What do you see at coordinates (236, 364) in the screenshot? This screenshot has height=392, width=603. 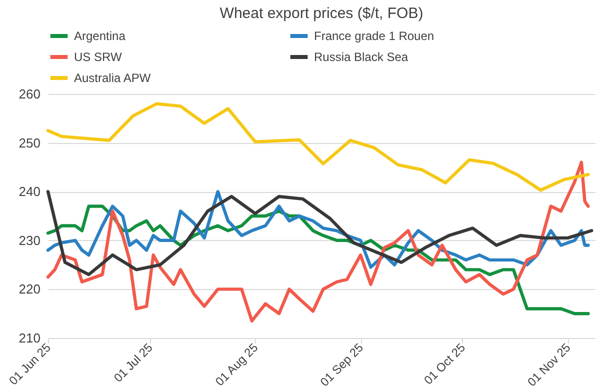 I see `x-tick-label: 01 Aug 25` at bounding box center [236, 364].